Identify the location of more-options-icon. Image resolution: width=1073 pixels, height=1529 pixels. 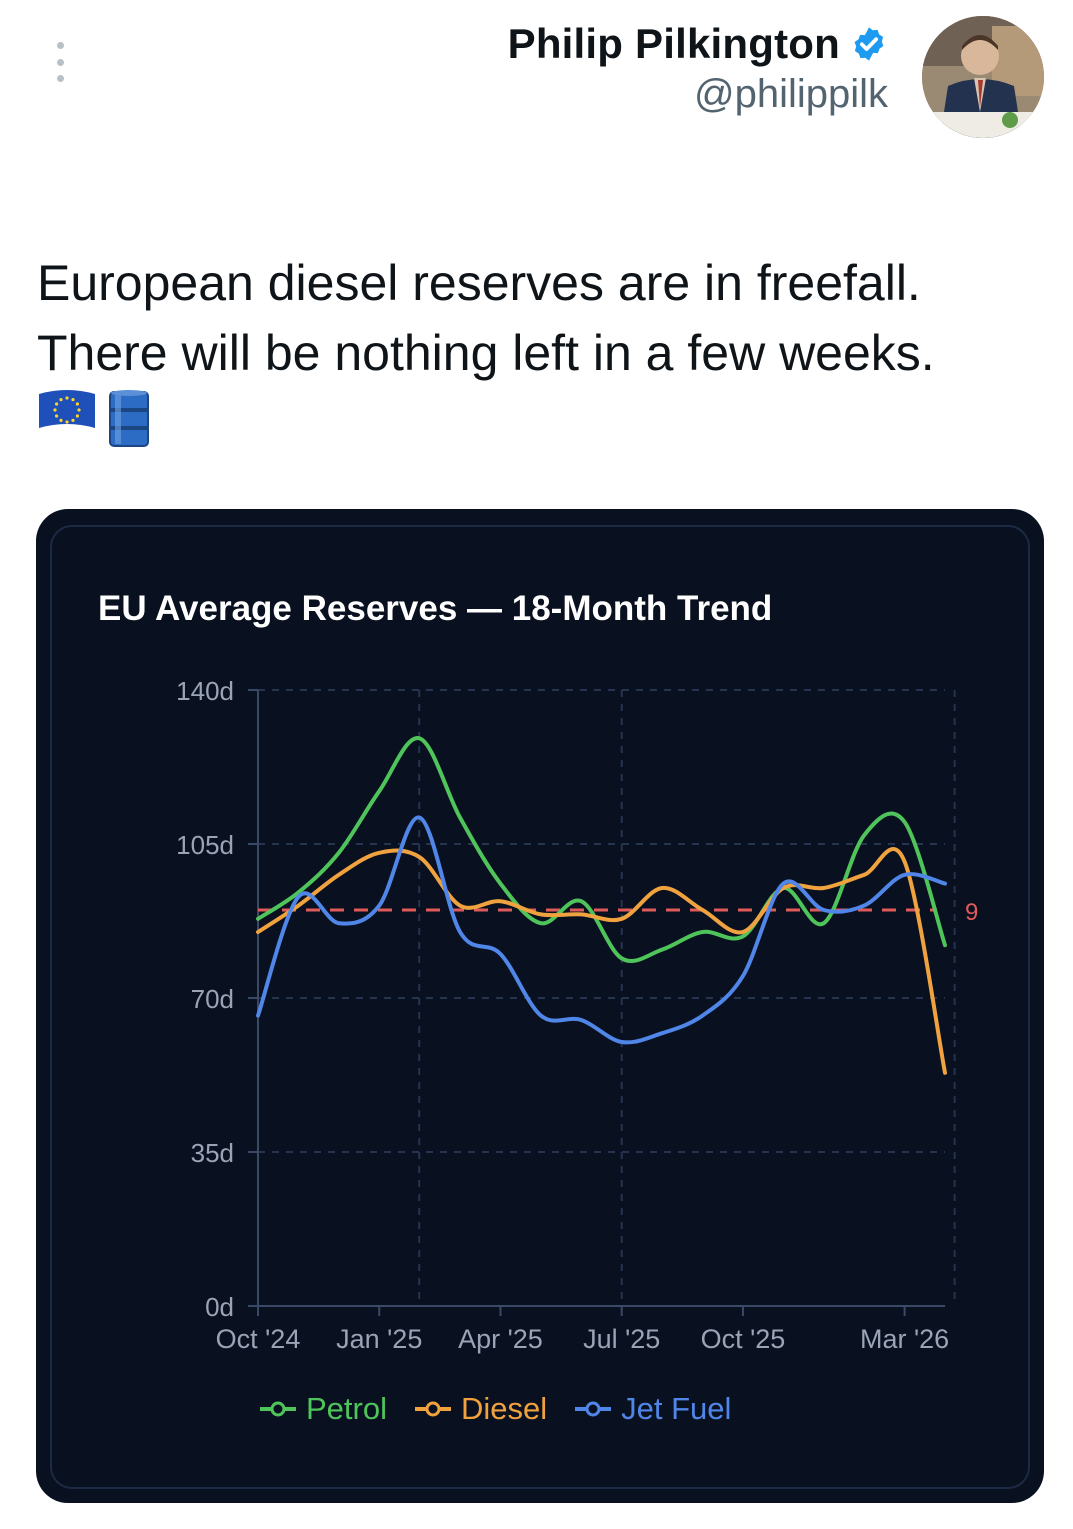
(60, 62).